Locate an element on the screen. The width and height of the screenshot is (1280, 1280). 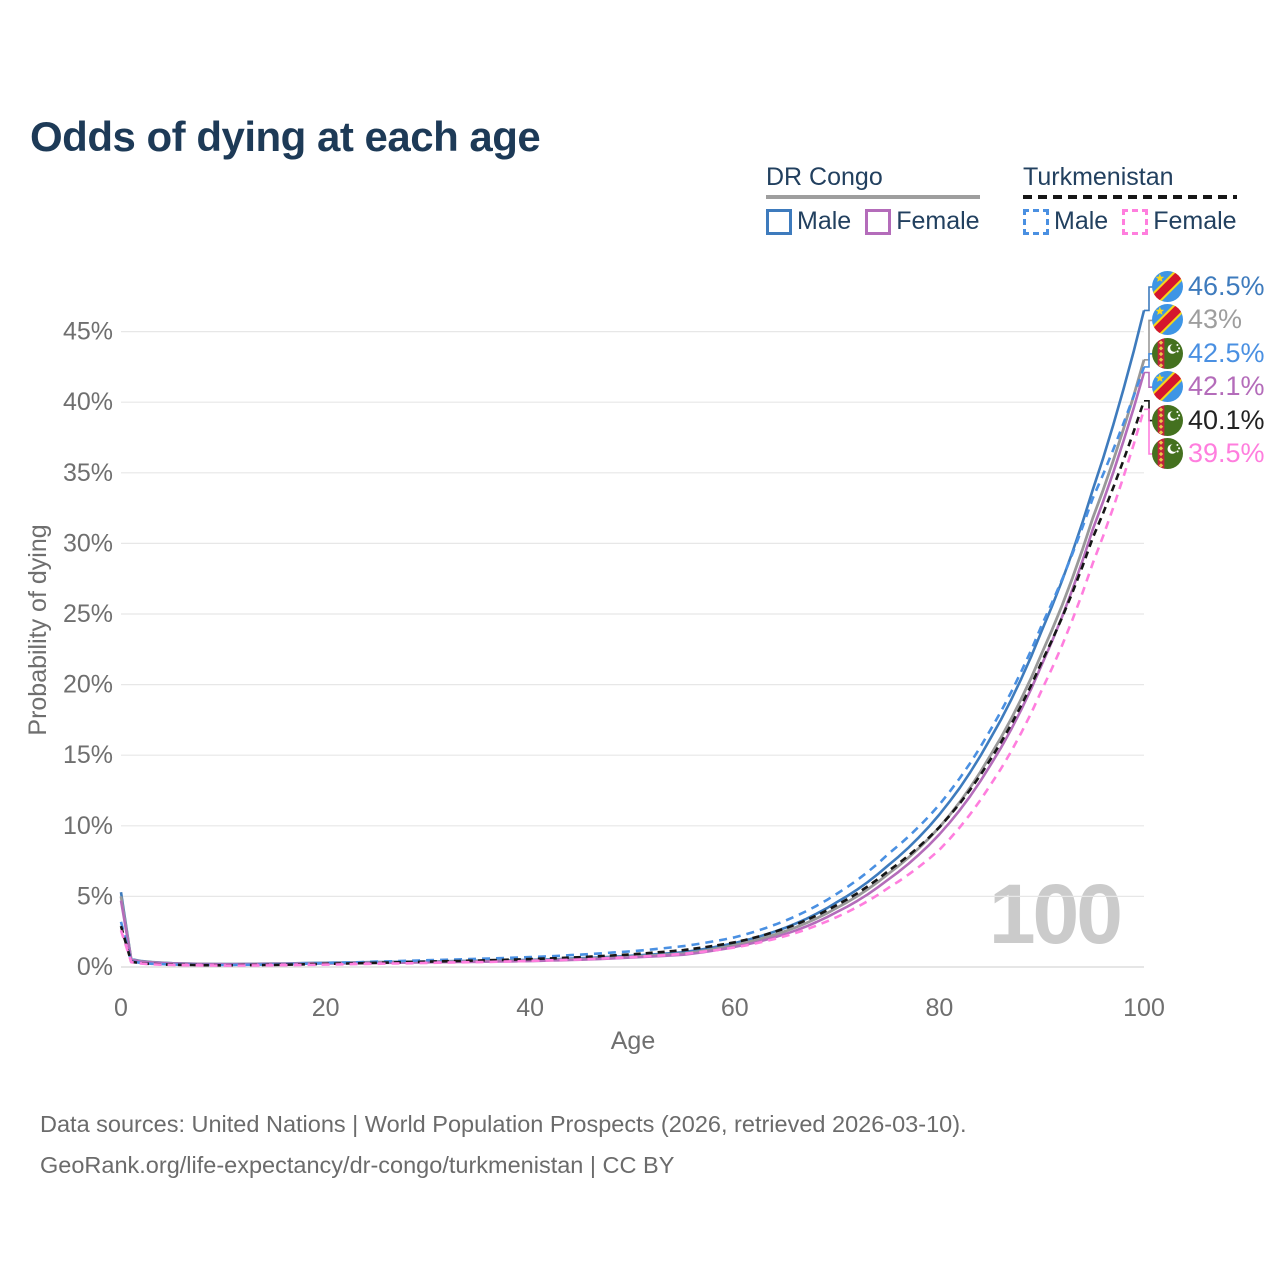
legend-item-drcongo-male: Male is located at coordinates (808, 221).